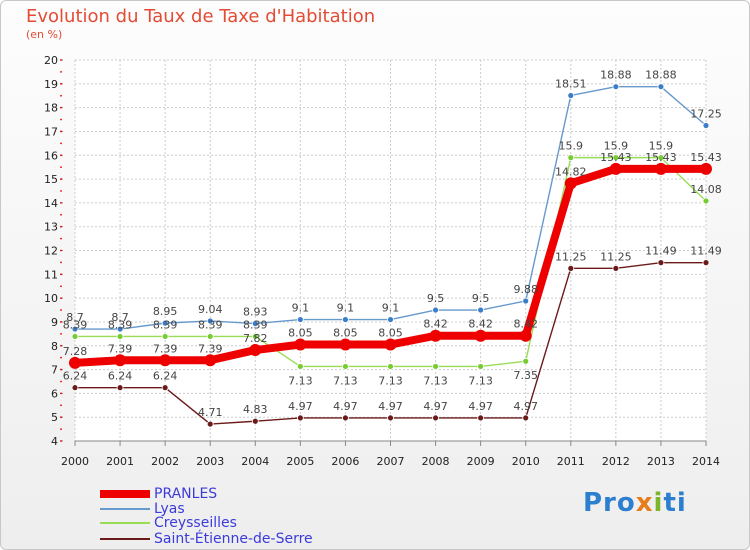 Image resolution: width=750 pixels, height=550 pixels. I want to click on y-tick-label: 10, so click(51, 298).